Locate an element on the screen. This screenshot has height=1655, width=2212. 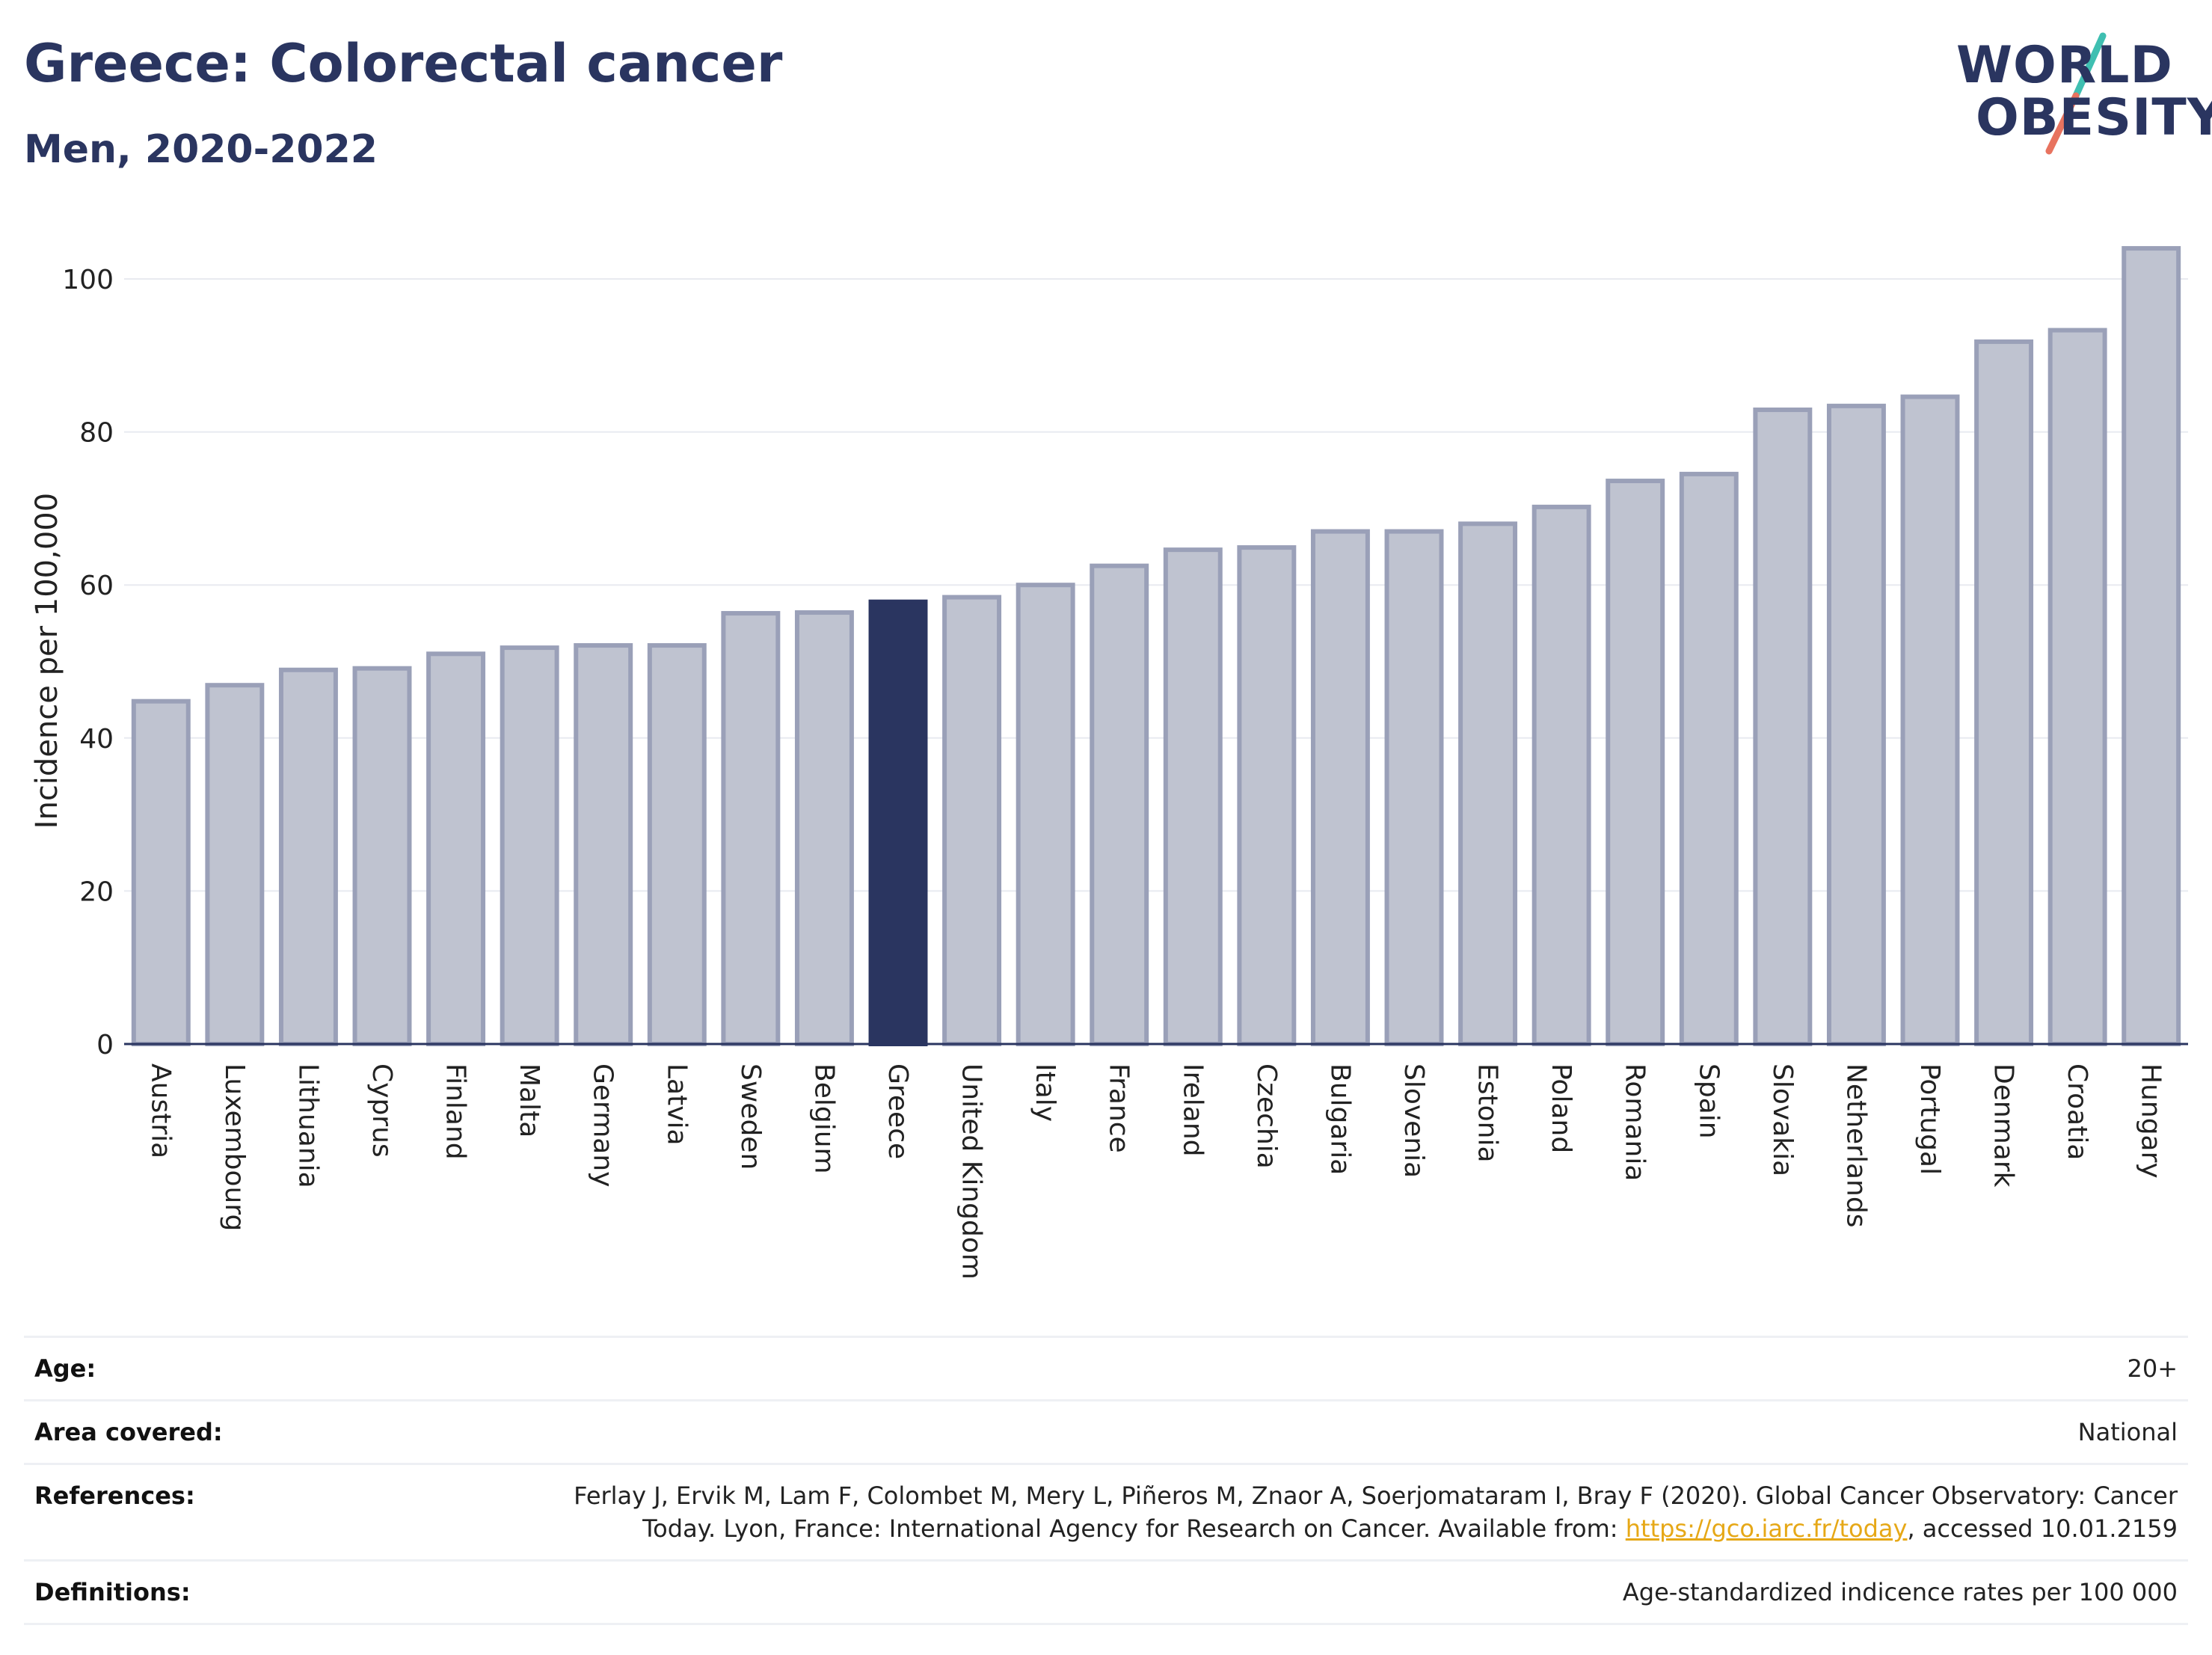
bar-austria is located at coordinates (161, 872).